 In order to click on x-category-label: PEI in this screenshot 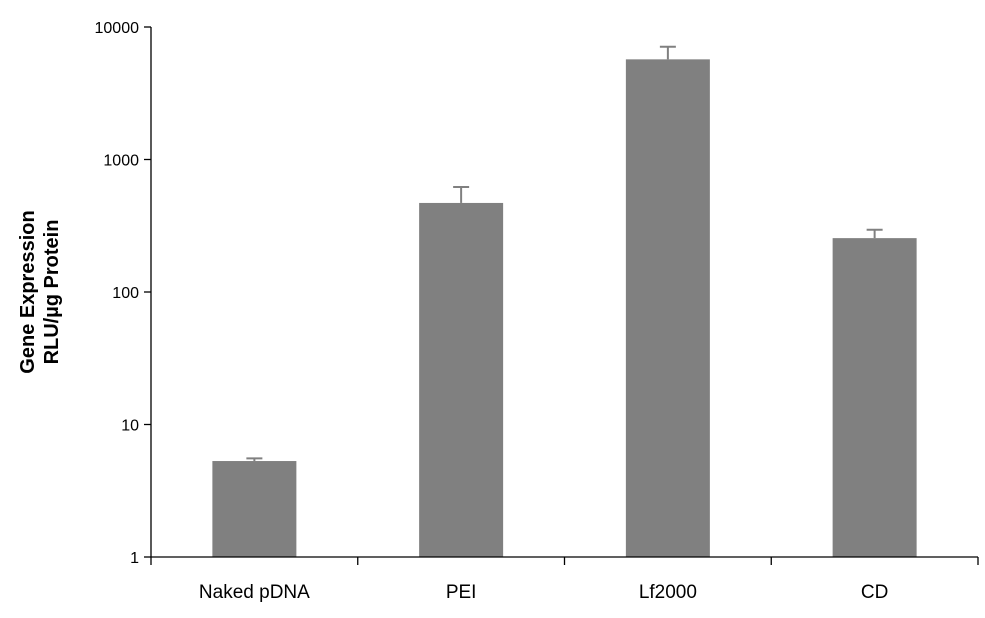, I will do `click(461, 592)`.